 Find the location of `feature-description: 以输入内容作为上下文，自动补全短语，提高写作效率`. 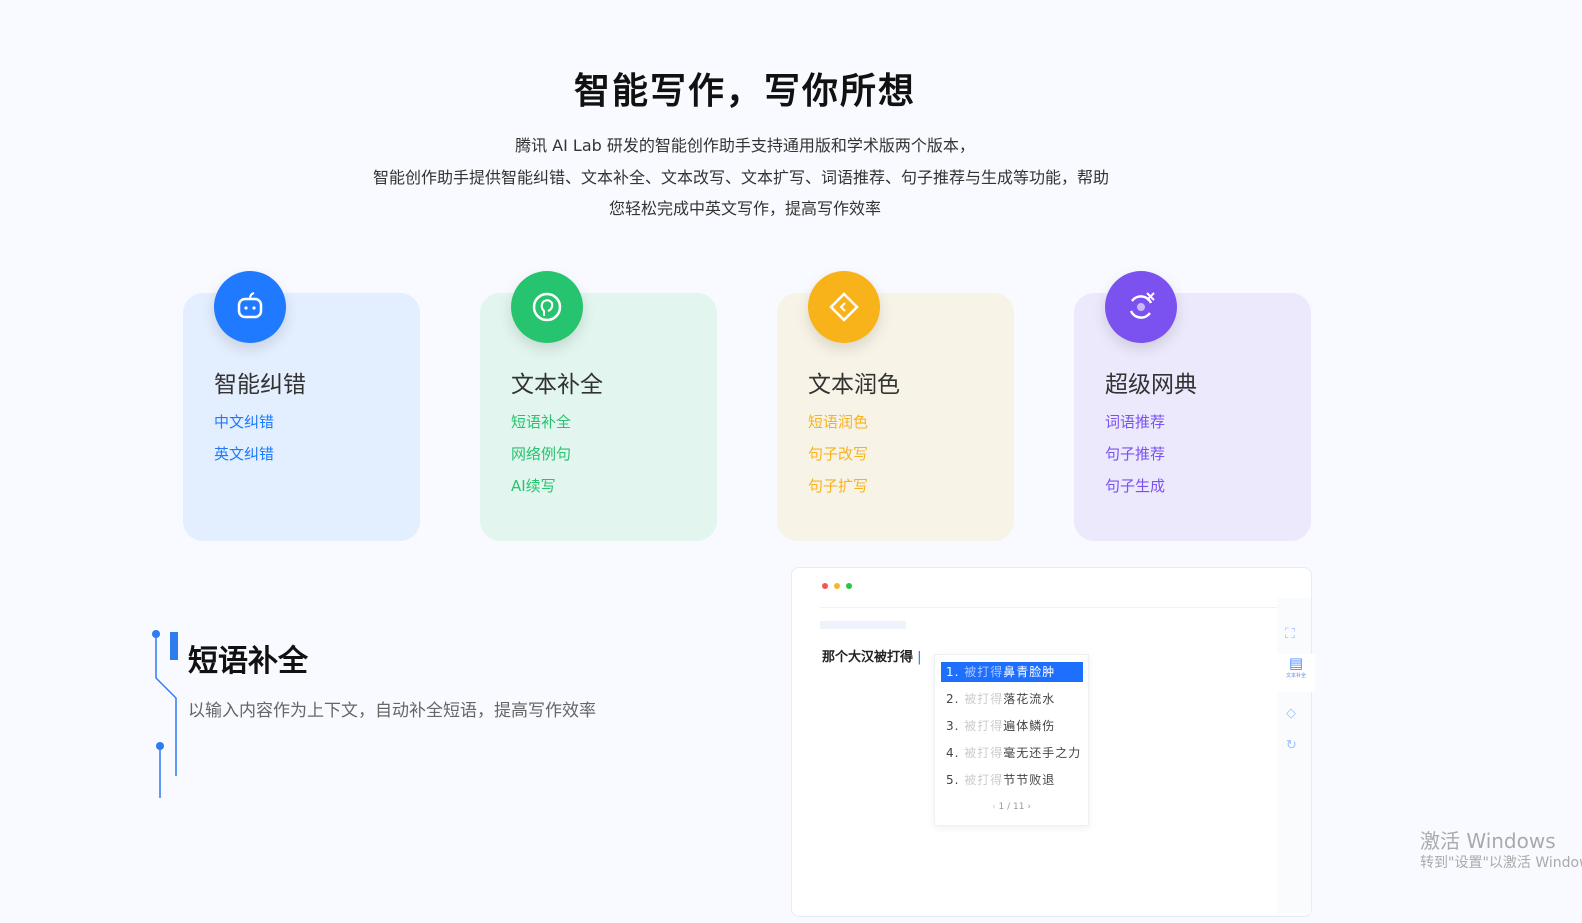

feature-description: 以输入内容作为上下文，自动补全短语，提高写作效率 is located at coordinates (392, 711).